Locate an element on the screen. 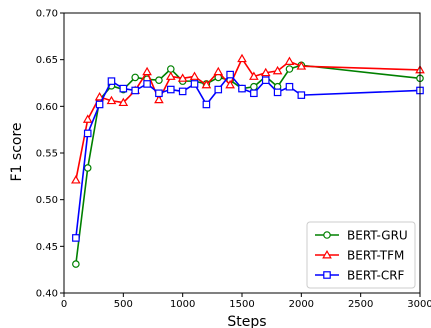  y-axis-label: F1 score is located at coordinates (17, 151).